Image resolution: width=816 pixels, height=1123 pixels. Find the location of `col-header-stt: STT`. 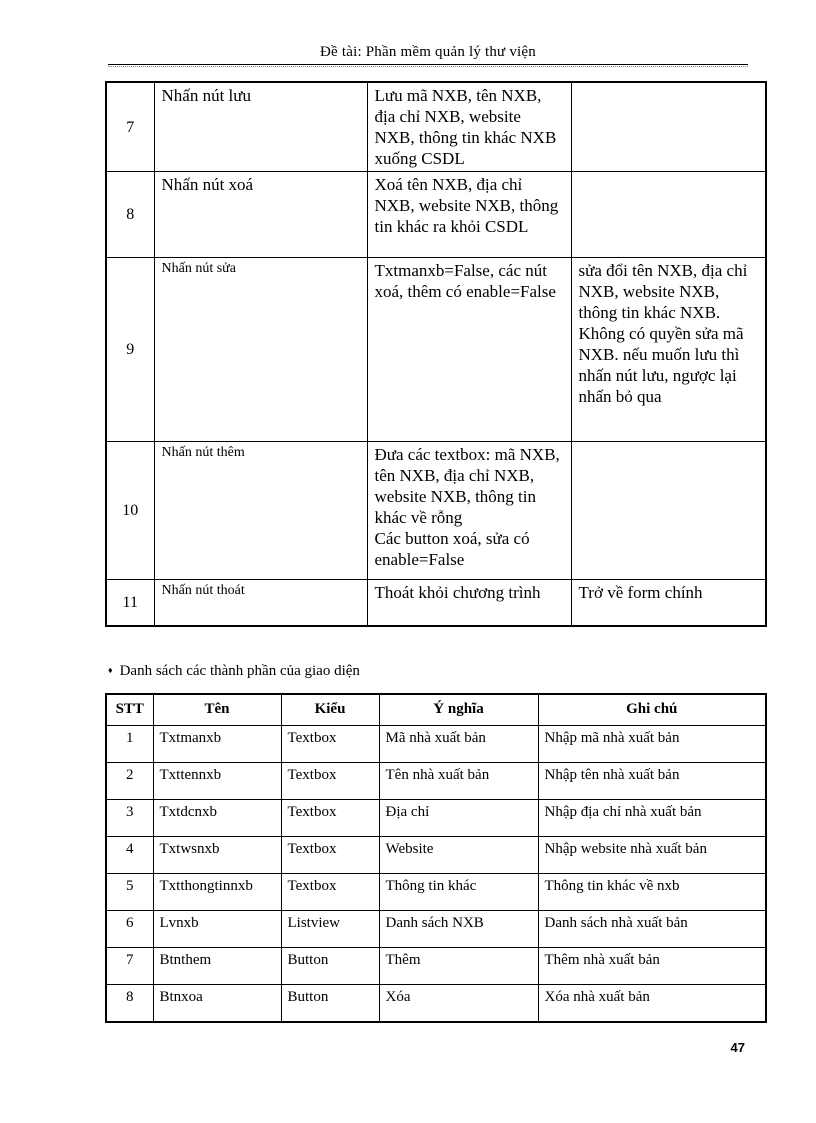

col-header-stt: STT is located at coordinates (129, 709).